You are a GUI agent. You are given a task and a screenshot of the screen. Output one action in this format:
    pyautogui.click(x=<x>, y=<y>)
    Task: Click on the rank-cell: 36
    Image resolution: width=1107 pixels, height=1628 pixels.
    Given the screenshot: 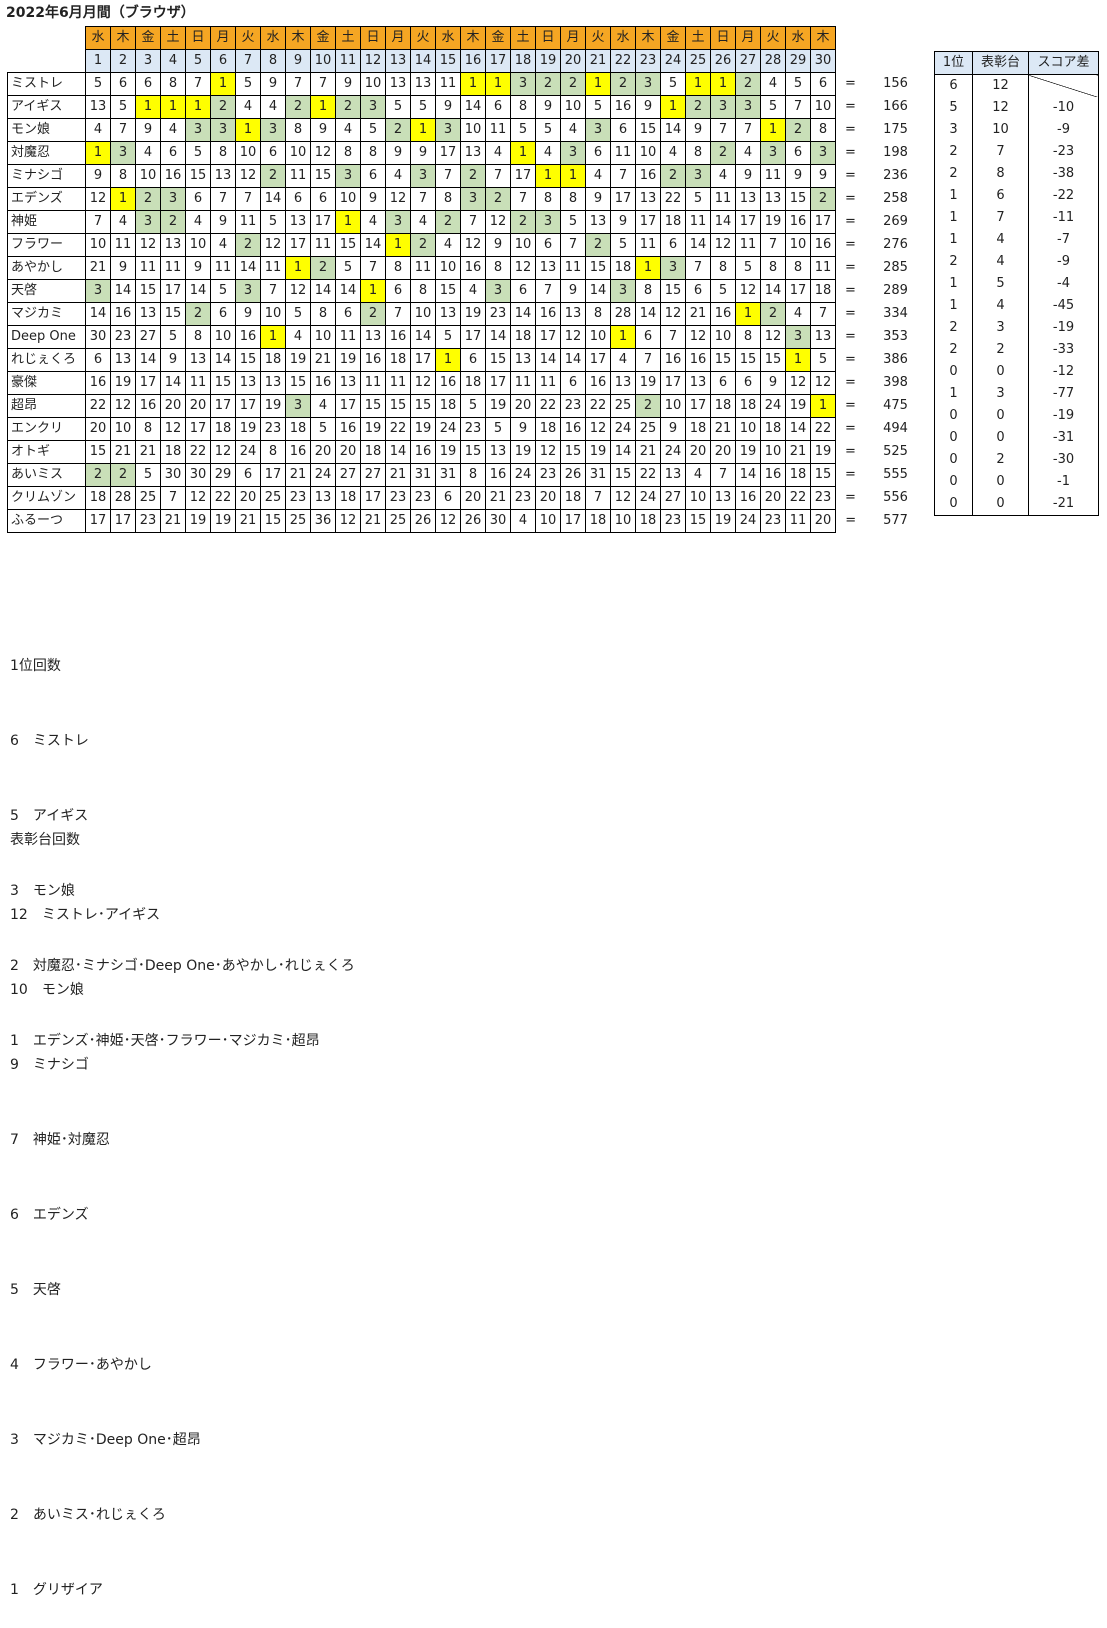 What is the action you would take?
    pyautogui.click(x=323, y=521)
    